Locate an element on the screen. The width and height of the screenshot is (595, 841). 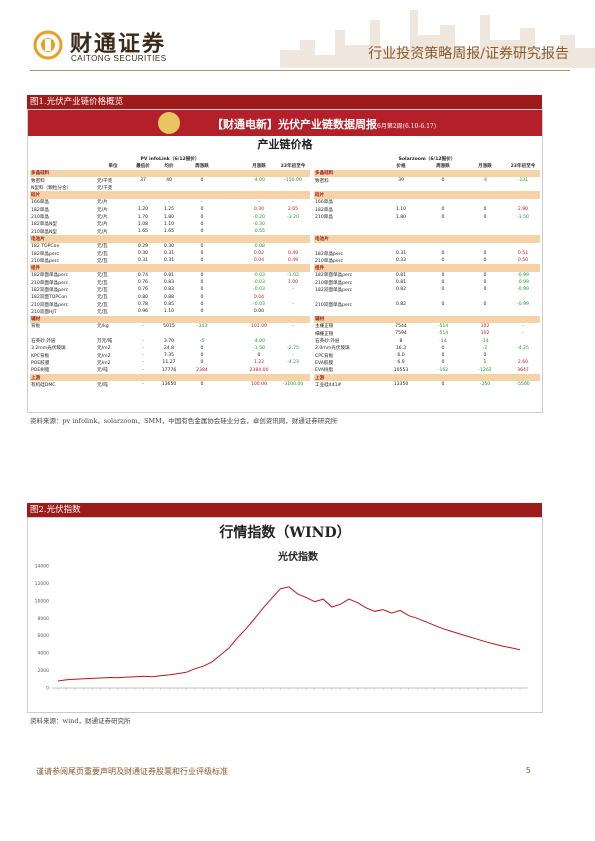
product-name: EVA树脂 is located at coordinates (324, 371).